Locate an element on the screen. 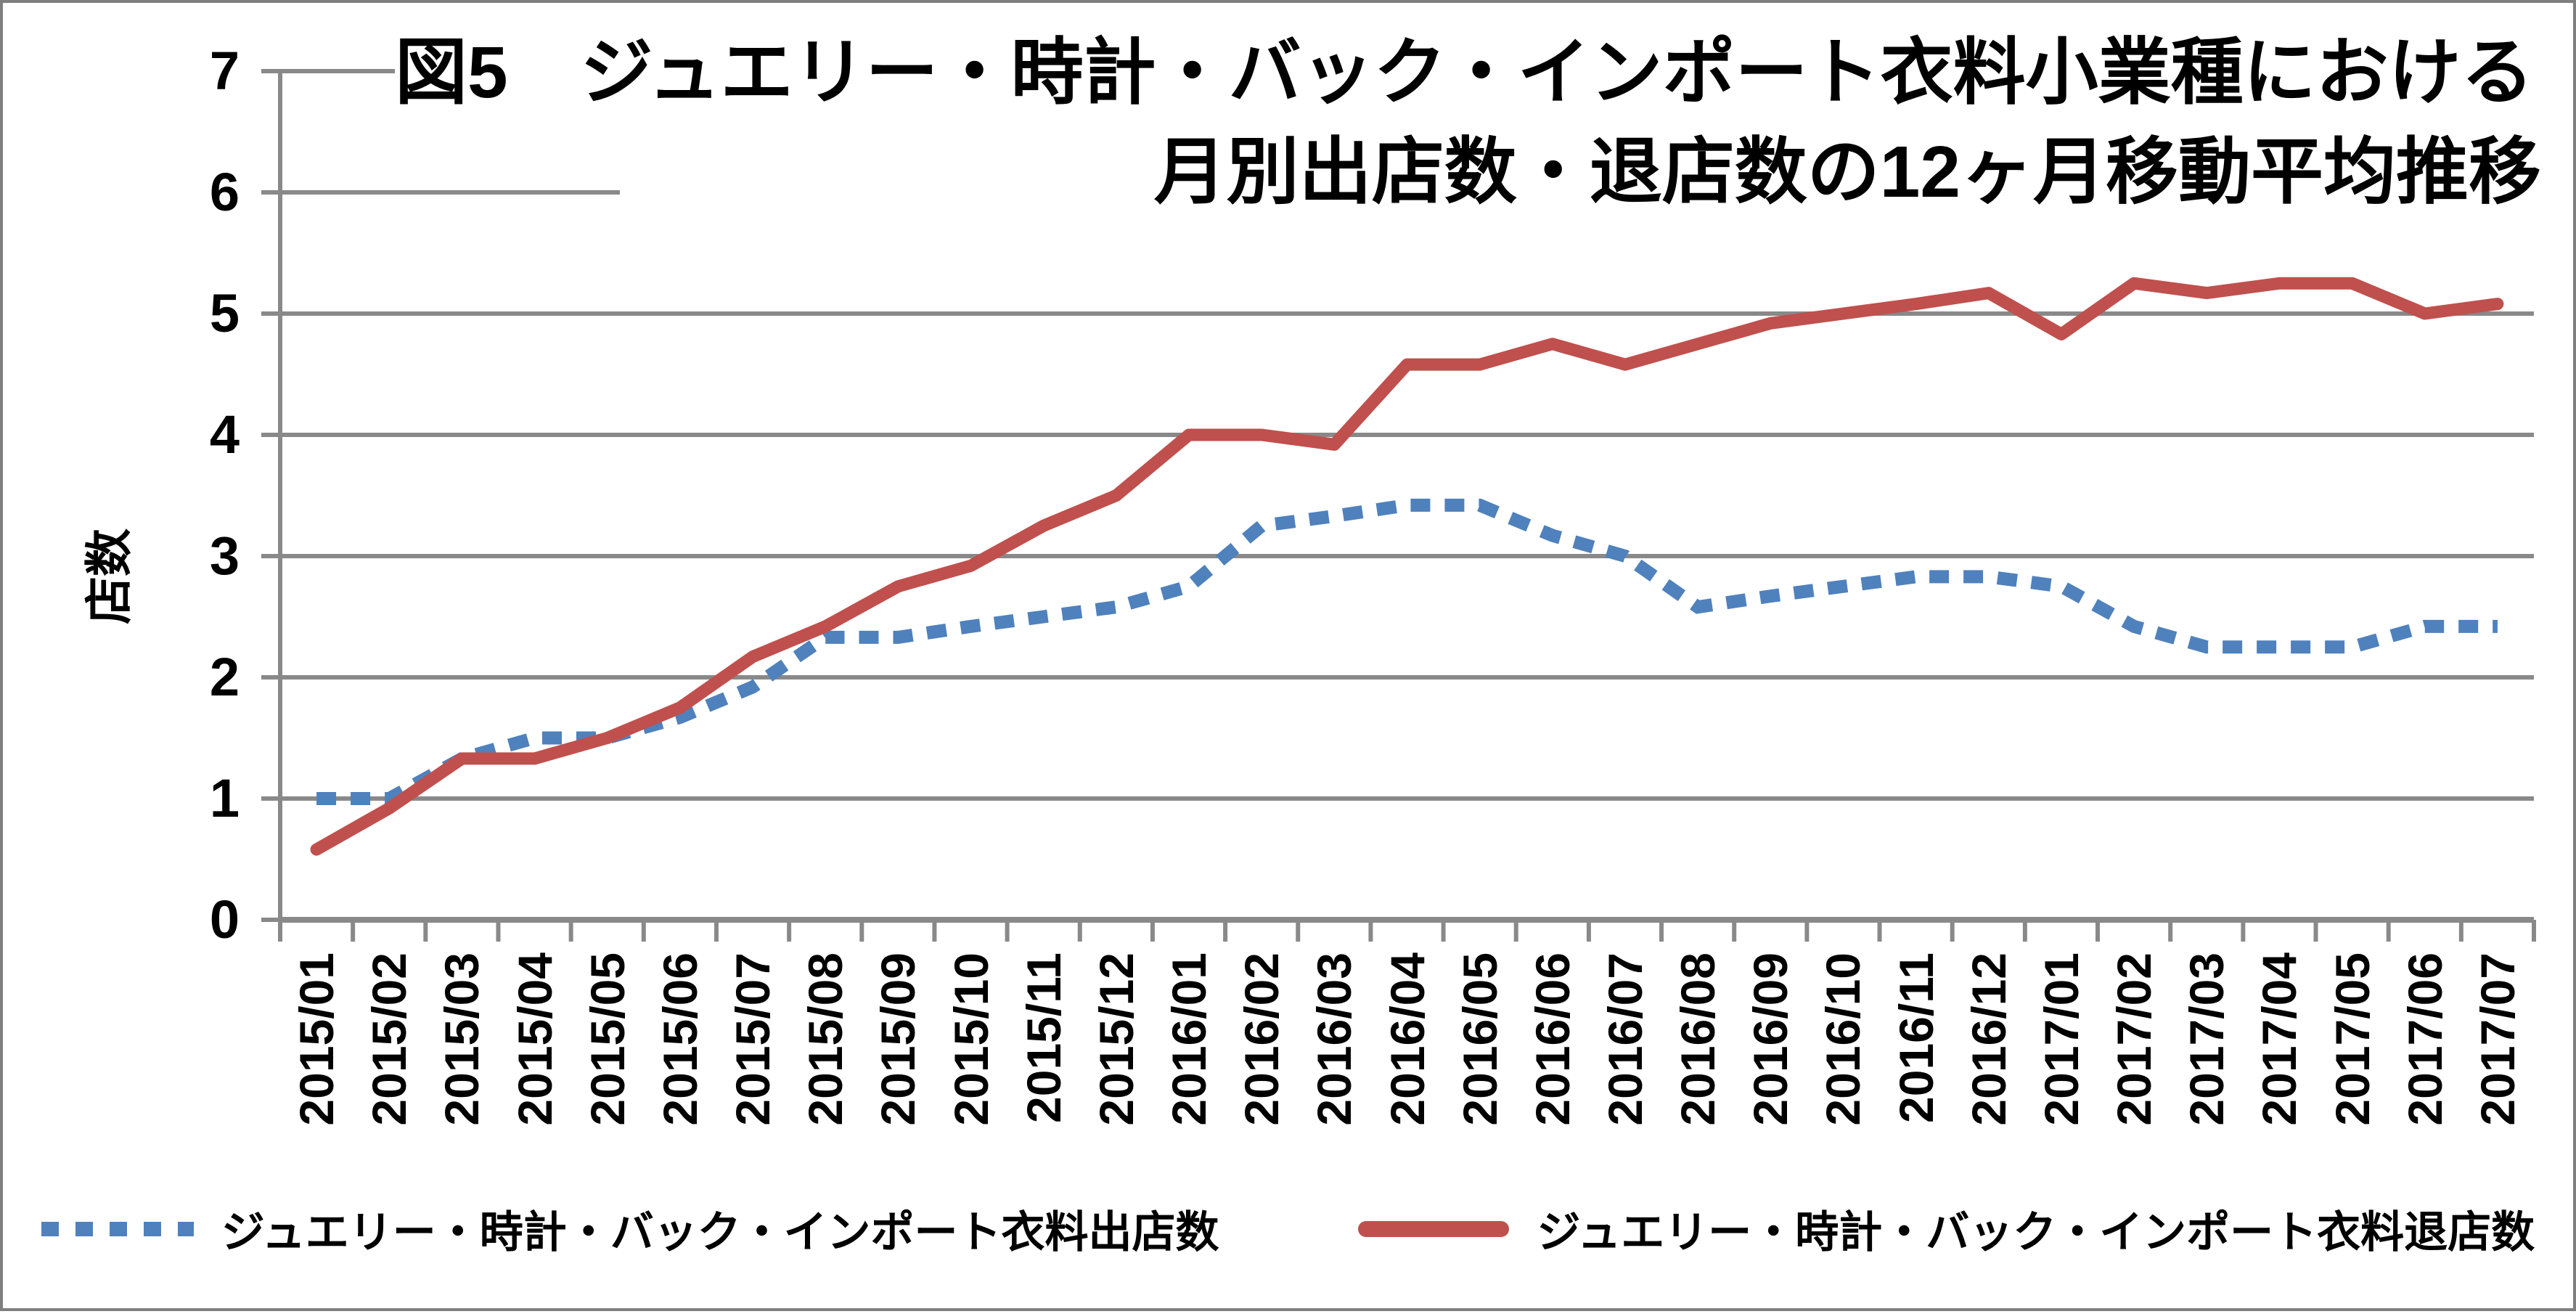  x-axis-tick-label: 2017/03 is located at coordinates (2207, 1039).